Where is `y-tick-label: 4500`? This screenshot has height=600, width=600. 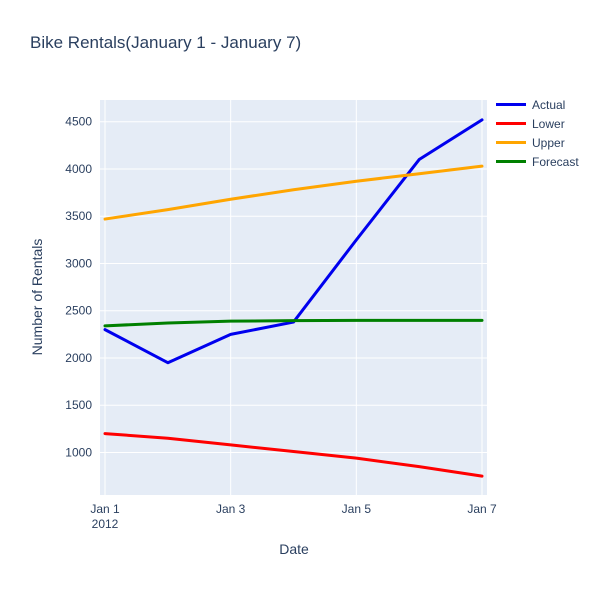 y-tick-label: 4500 is located at coordinates (78, 122).